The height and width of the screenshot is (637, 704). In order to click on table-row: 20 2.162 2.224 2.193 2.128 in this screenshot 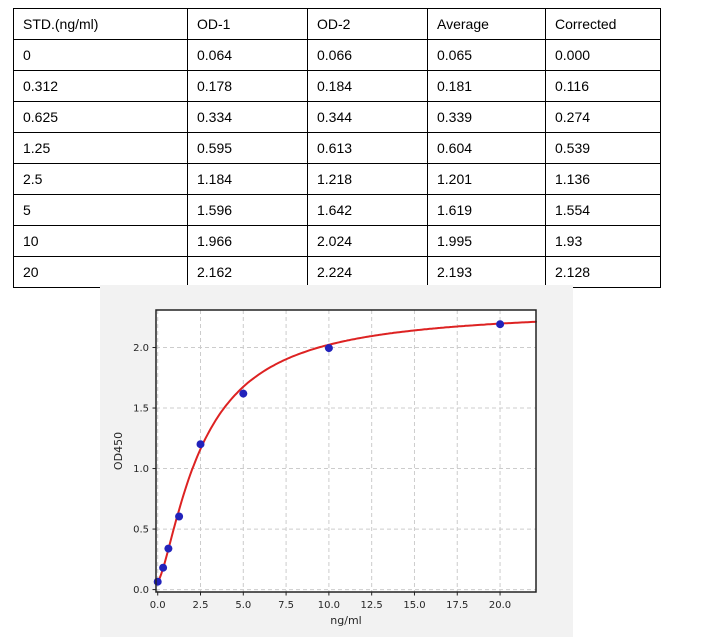, I will do `click(337, 272)`.